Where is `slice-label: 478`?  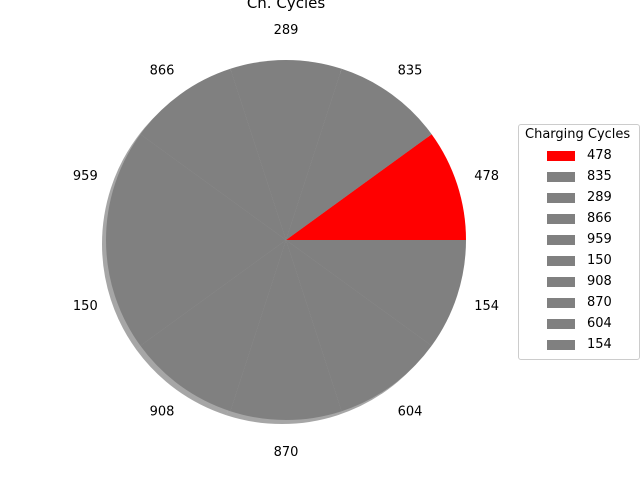
slice-label: 478 is located at coordinates (486, 176).